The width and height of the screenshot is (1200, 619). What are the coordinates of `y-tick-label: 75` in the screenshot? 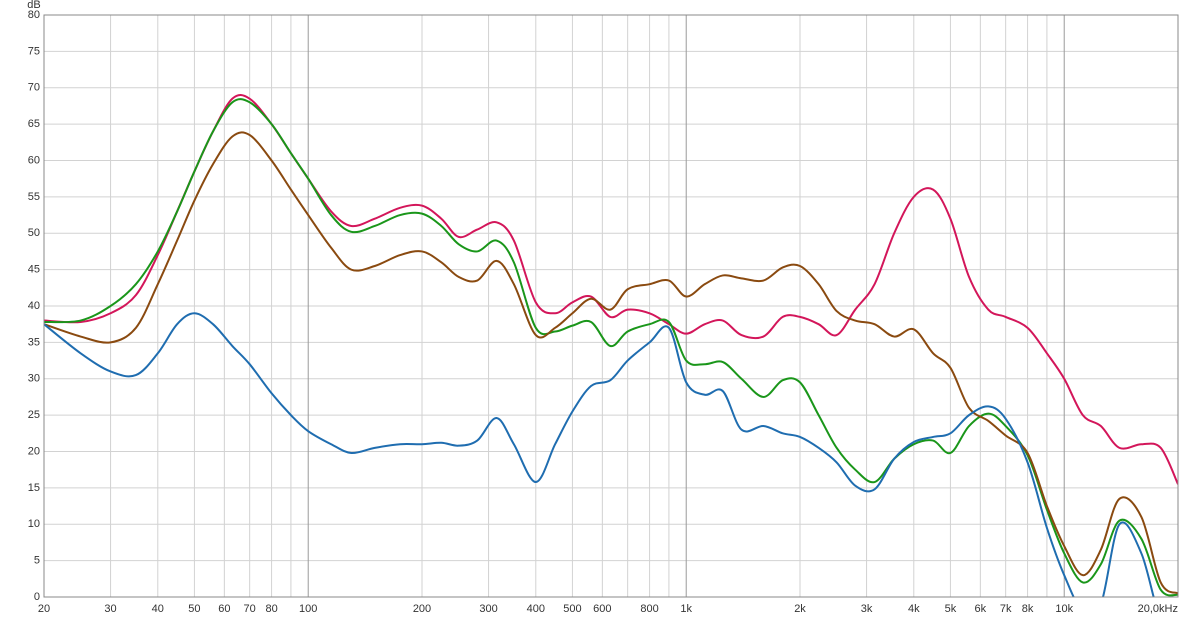 It's located at (34, 51).